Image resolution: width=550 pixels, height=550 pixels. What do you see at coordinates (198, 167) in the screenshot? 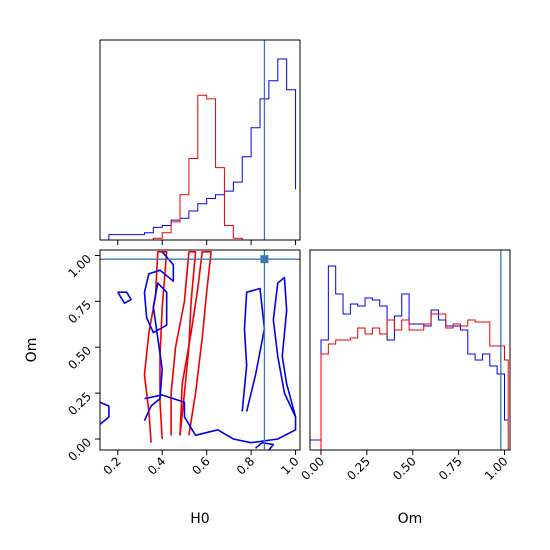
I see `h0-hist-red` at bounding box center [198, 167].